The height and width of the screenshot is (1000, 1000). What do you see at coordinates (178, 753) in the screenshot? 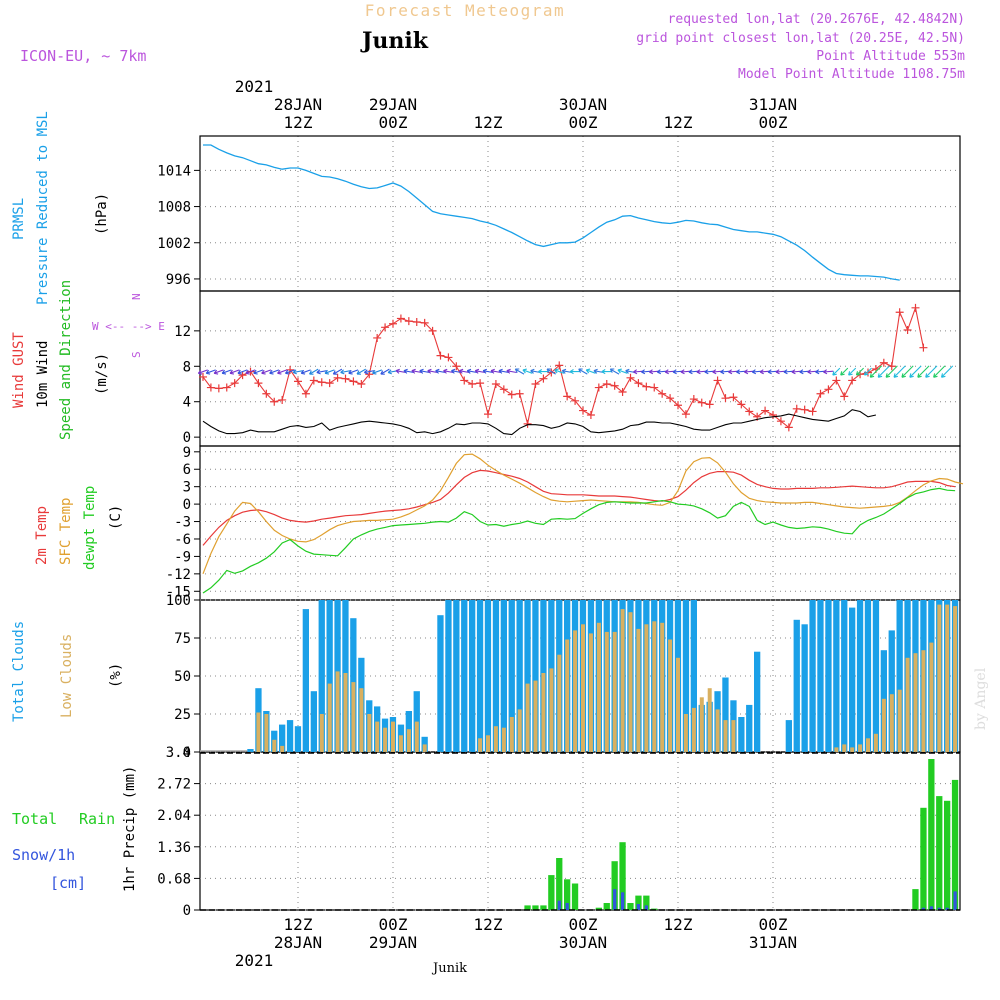
I see `y-tick-label: 3.4` at bounding box center [178, 753].